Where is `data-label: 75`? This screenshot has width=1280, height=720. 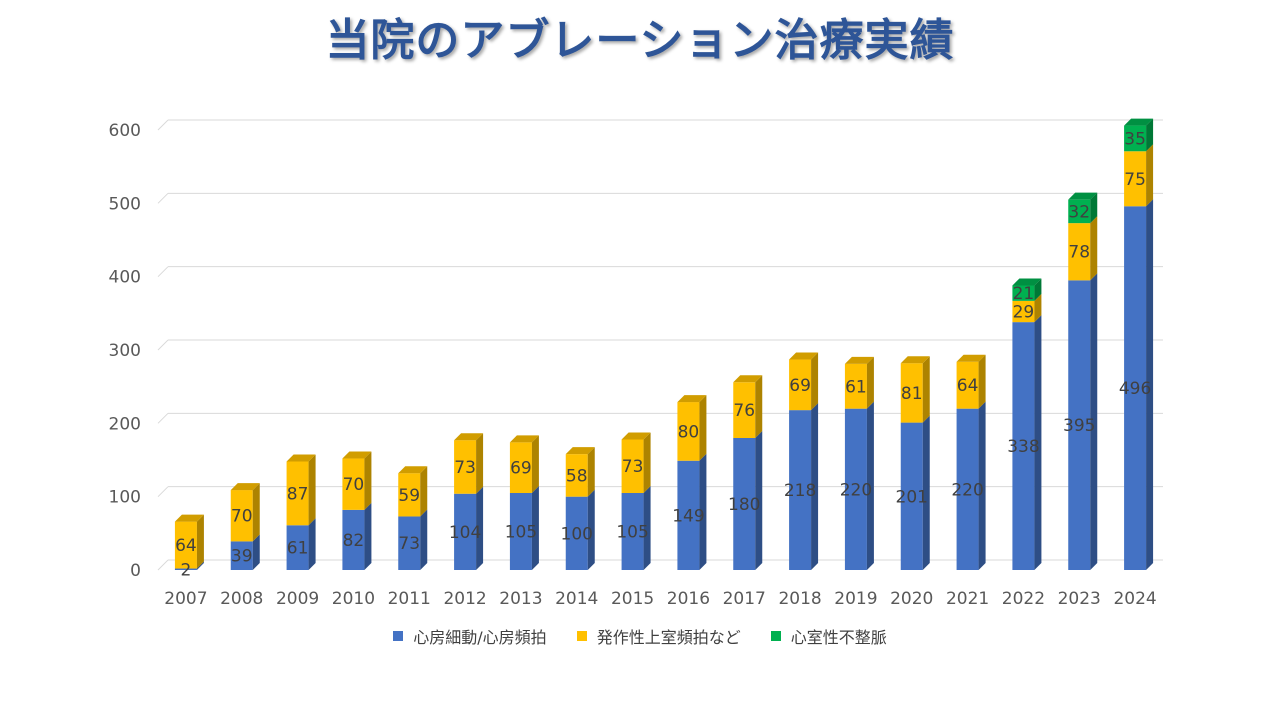
data-label: 75 is located at coordinates (1135, 180).